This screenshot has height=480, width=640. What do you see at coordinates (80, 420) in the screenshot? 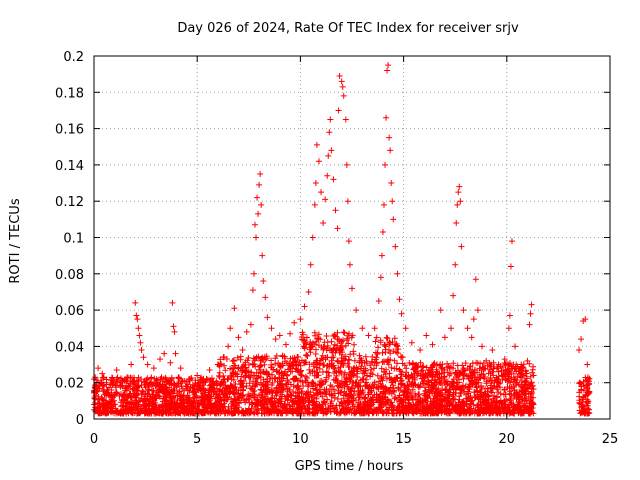
I see `y-tick-label: 0` at bounding box center [80, 420].